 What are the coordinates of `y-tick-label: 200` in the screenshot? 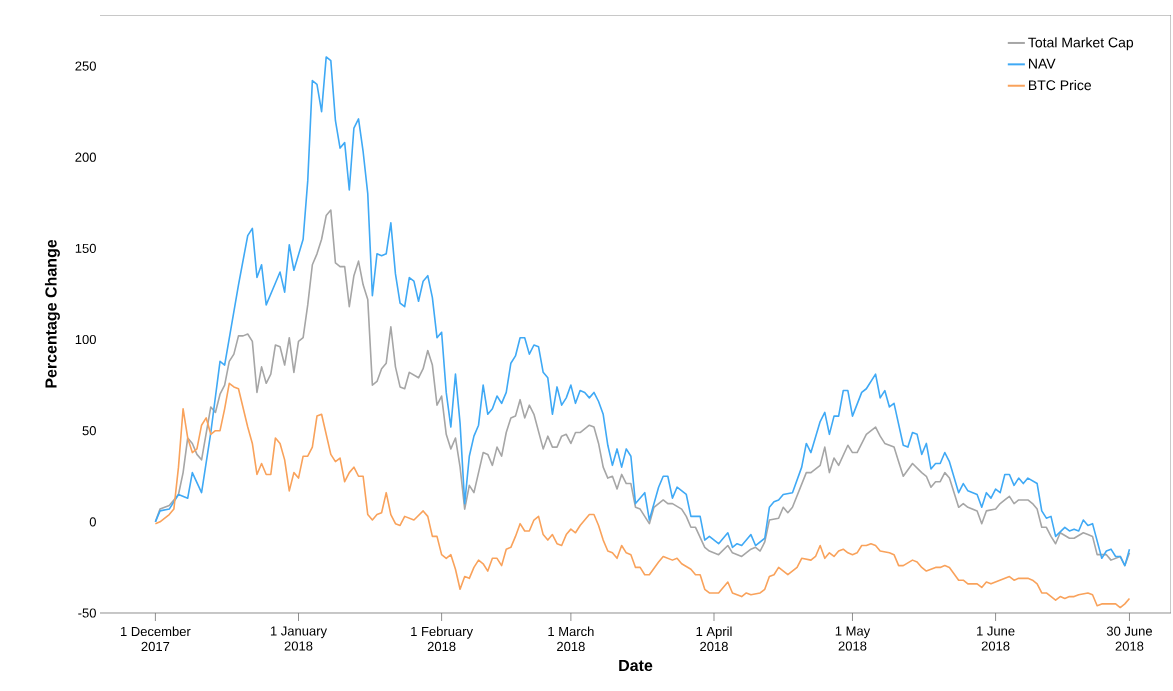 It's located at (85, 157).